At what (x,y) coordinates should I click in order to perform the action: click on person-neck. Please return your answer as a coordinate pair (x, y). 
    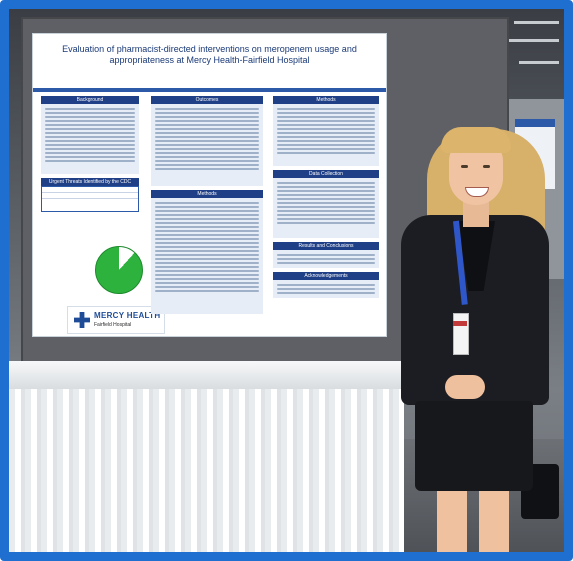
    Looking at the image, I should click on (476, 214).